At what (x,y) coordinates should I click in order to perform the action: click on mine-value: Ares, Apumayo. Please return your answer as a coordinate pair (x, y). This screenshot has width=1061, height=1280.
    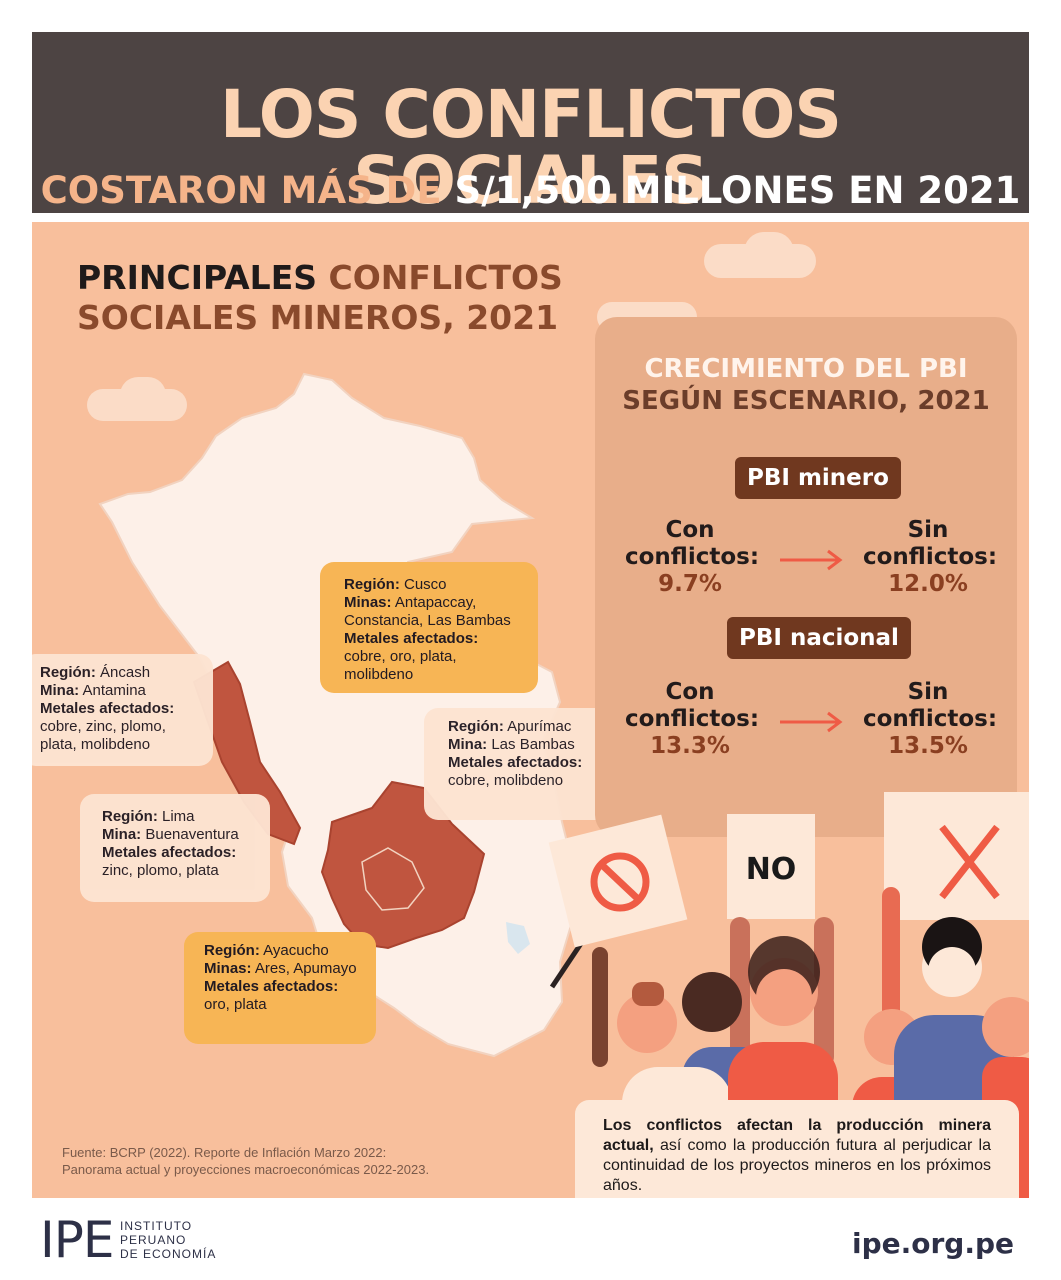
    Looking at the image, I should click on (305, 968).